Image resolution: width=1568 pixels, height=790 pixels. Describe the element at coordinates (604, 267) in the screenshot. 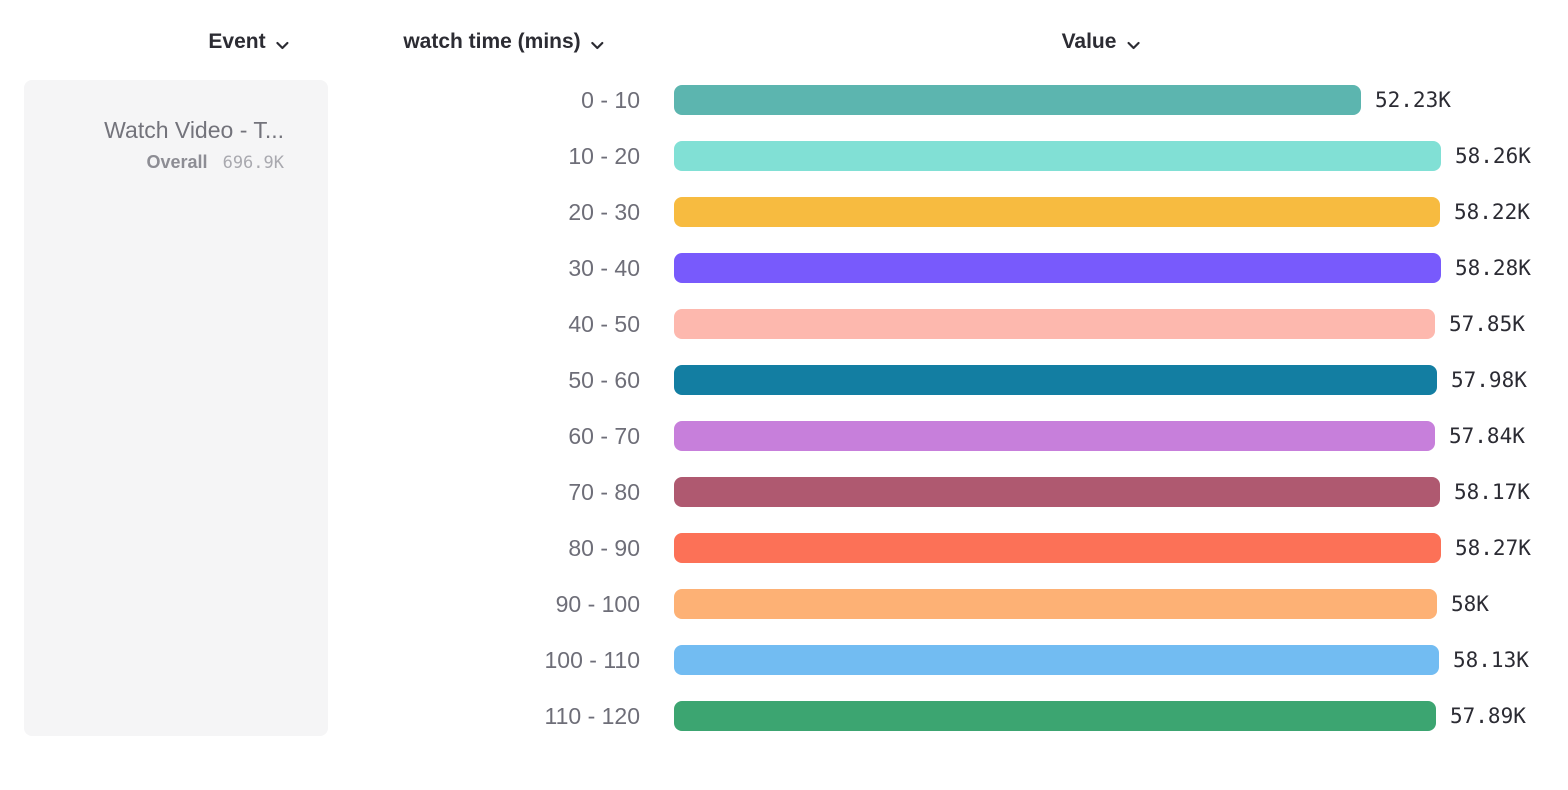

I see `bucket-label: 30 - 40` at that location.